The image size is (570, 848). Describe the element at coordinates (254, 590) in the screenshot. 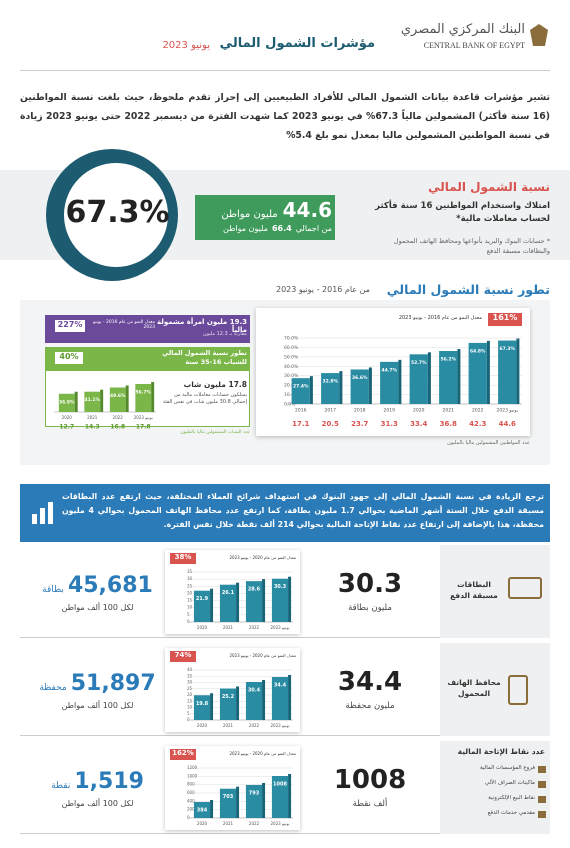

I see `bar-value-label: 28.6` at that location.